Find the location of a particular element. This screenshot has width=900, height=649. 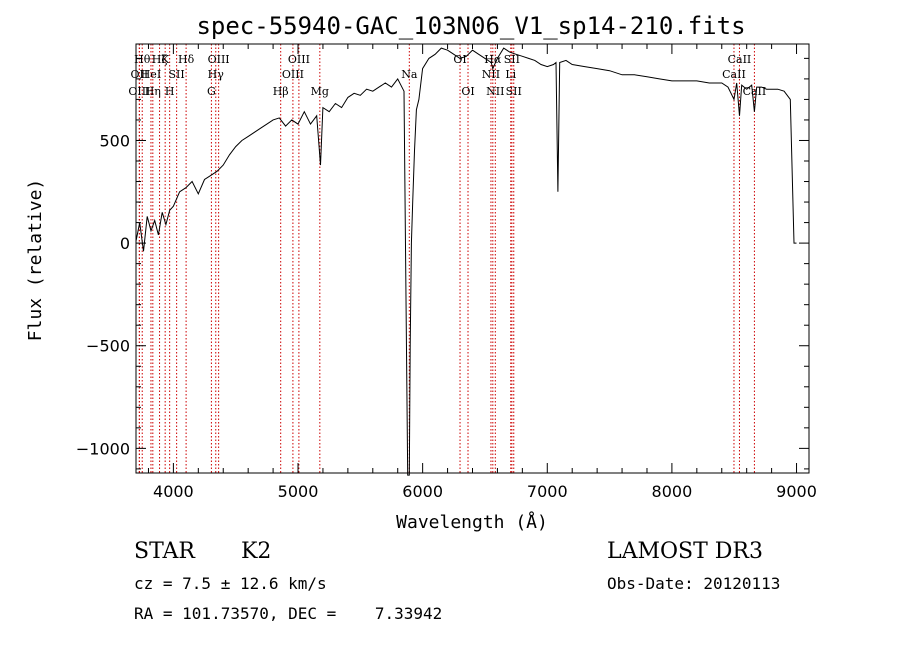

line-marker-label: Mg is located at coordinates (320, 91).